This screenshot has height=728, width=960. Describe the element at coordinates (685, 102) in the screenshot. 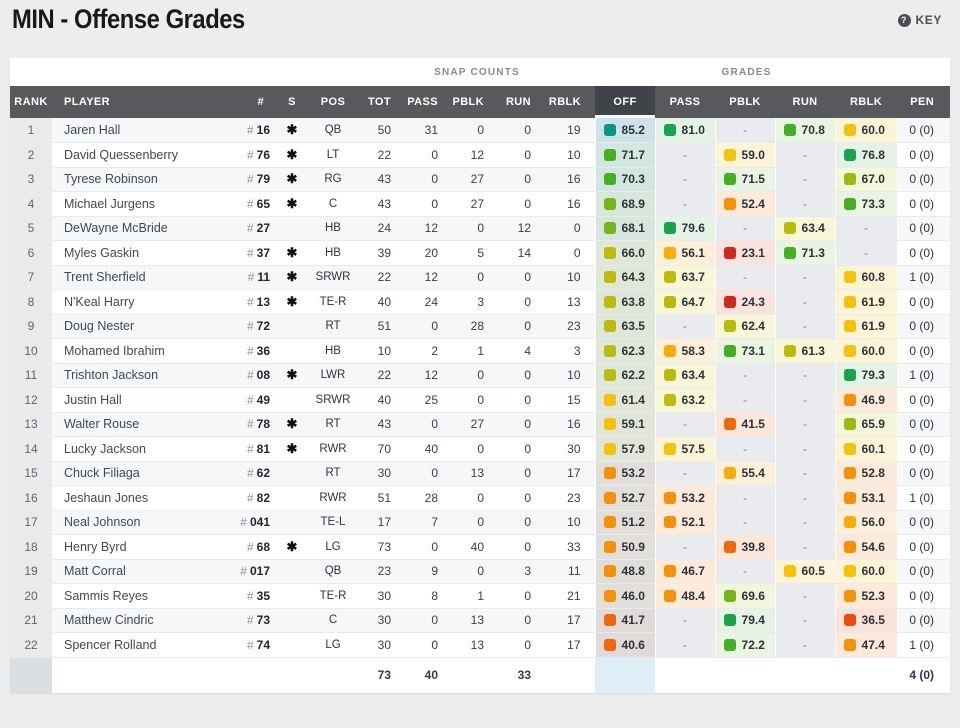

I see `col-header-grade-pass: PASS` at that location.